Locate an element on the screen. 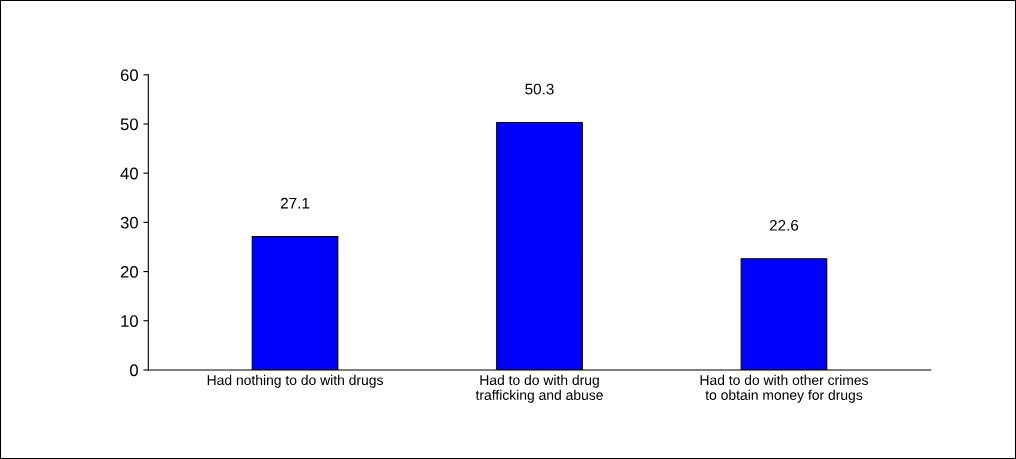 This screenshot has width=1016, height=459. y-tick-label: 60 is located at coordinates (129, 75).